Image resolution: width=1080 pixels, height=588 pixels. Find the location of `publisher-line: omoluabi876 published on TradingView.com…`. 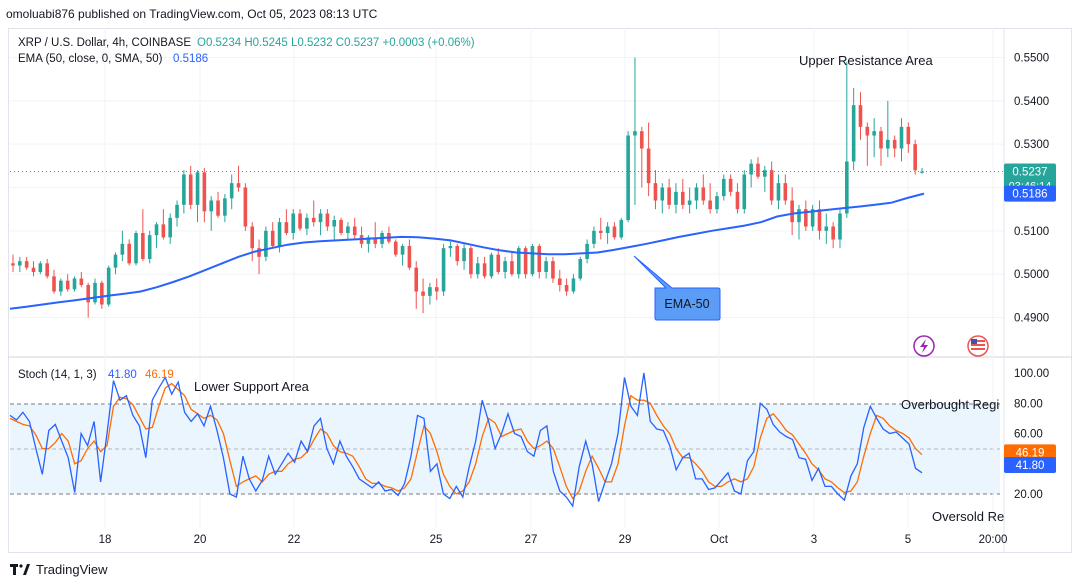

publisher-line: omoluabi876 published on TradingView.com… is located at coordinates (192, 14).